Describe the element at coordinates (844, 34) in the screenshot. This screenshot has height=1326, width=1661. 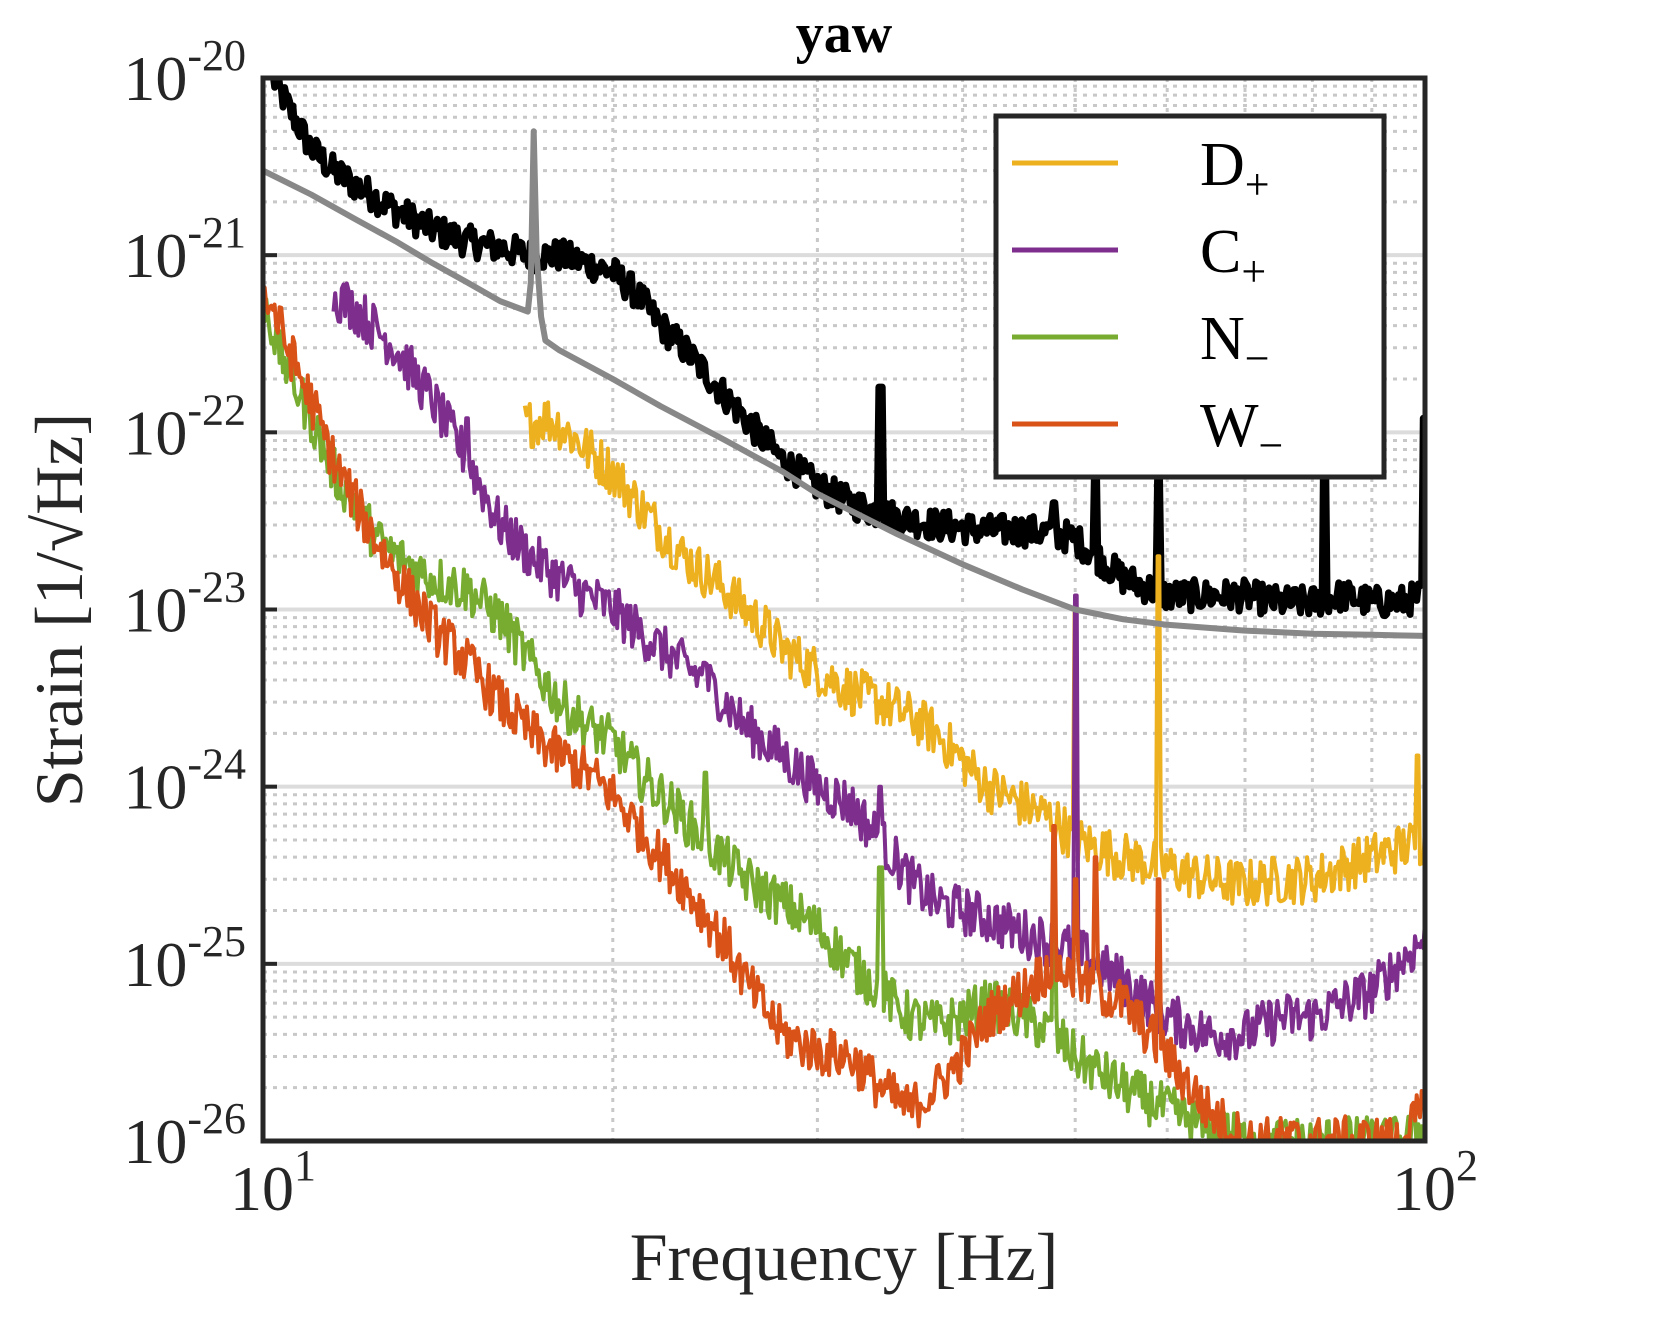
I see `chart-title: yaw` at that location.